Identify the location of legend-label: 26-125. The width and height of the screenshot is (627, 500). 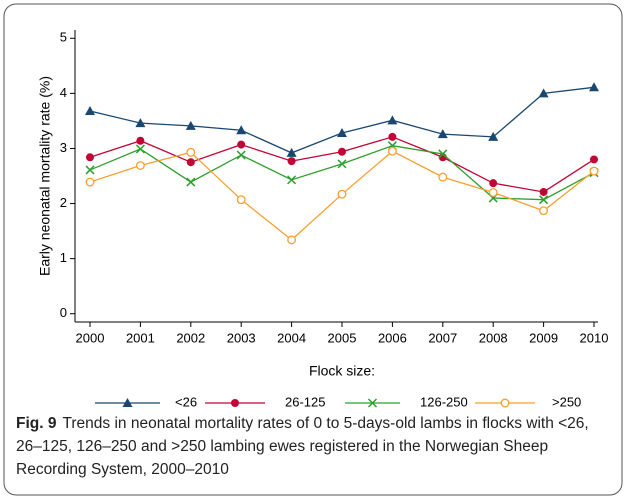
(305, 401).